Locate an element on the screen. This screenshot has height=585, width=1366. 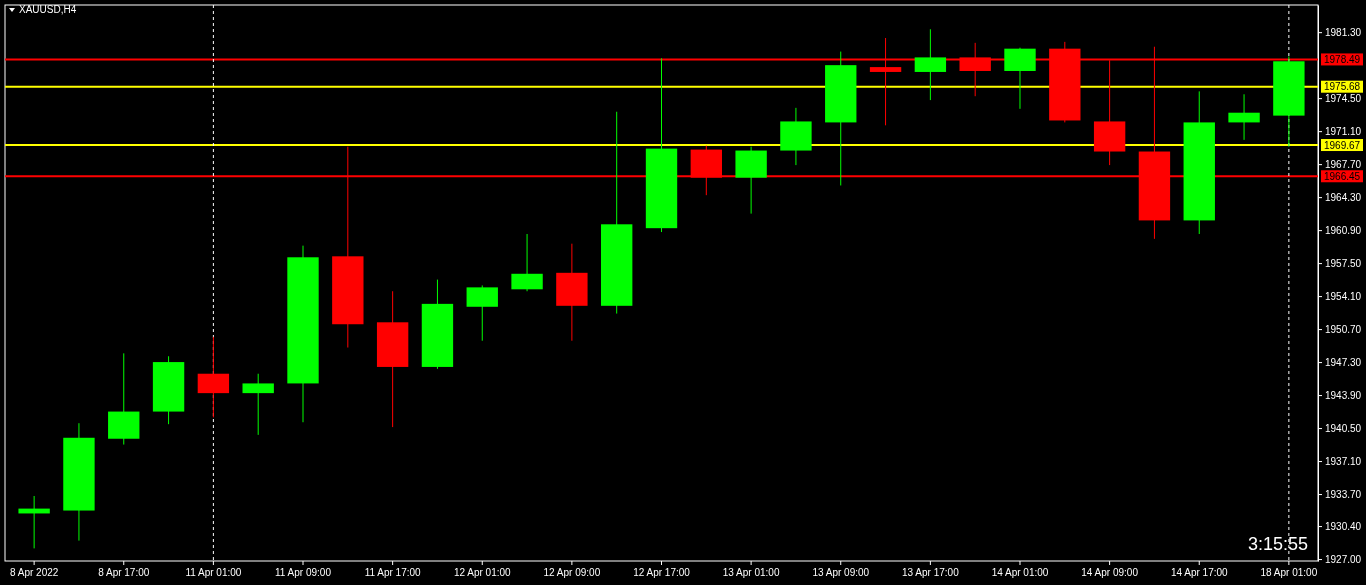
y-tick-label: 1954.10 is located at coordinates (1343, 296).